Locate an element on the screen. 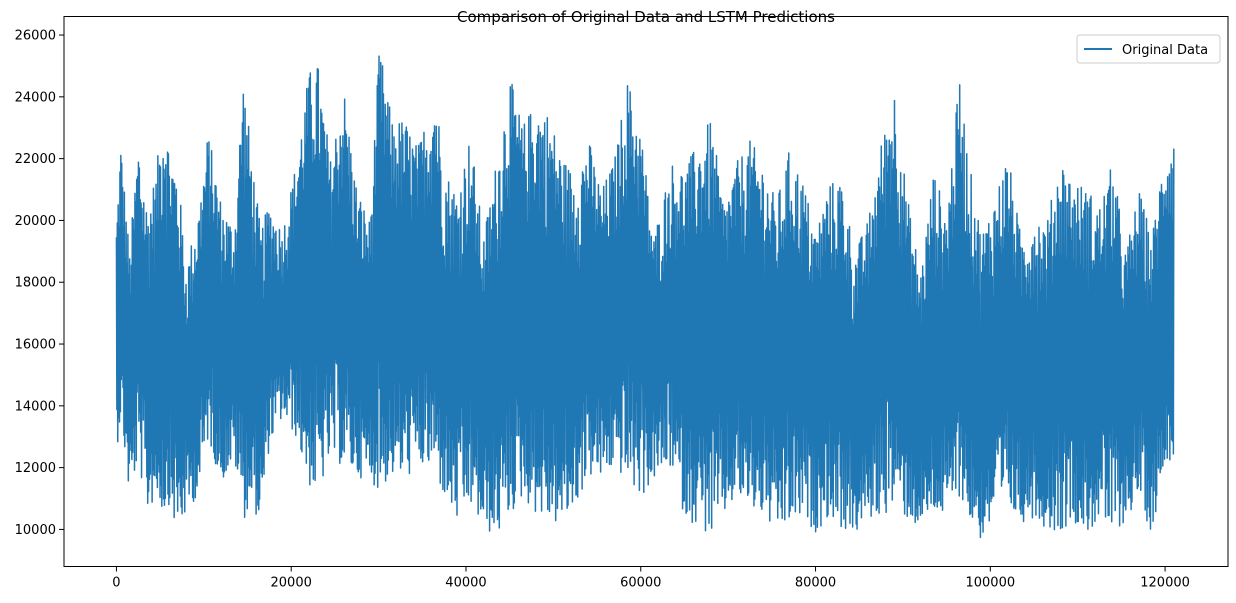  legend-label-original-data: Original Data is located at coordinates (1165, 50).